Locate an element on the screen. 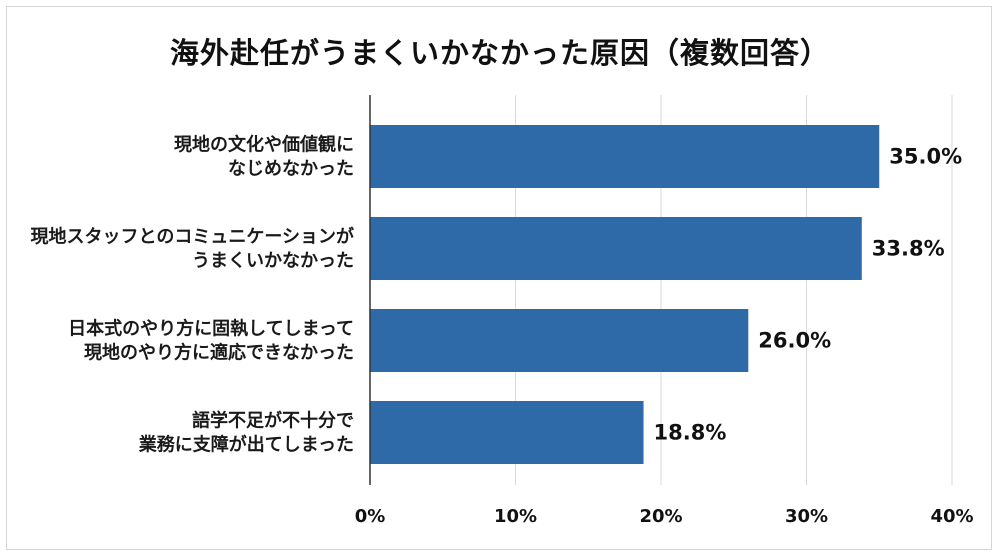 The height and width of the screenshot is (558, 1000). value-label: 35.0% is located at coordinates (925, 157).